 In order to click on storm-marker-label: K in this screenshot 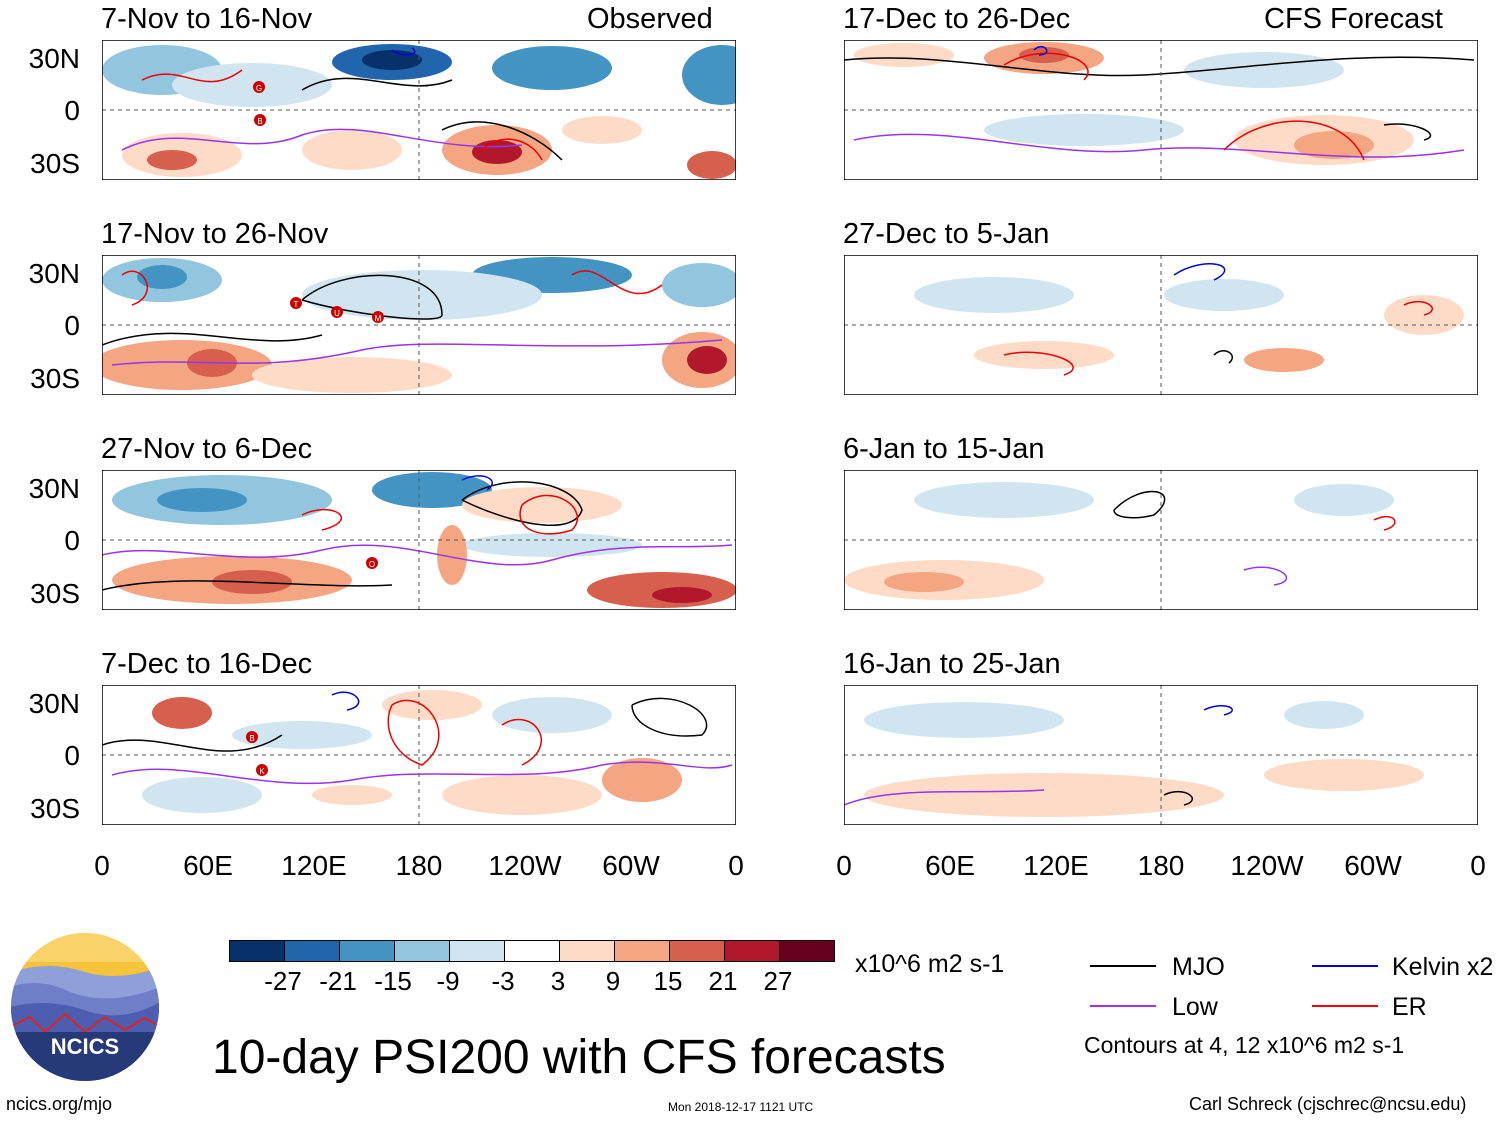, I will do `click(262, 771)`.